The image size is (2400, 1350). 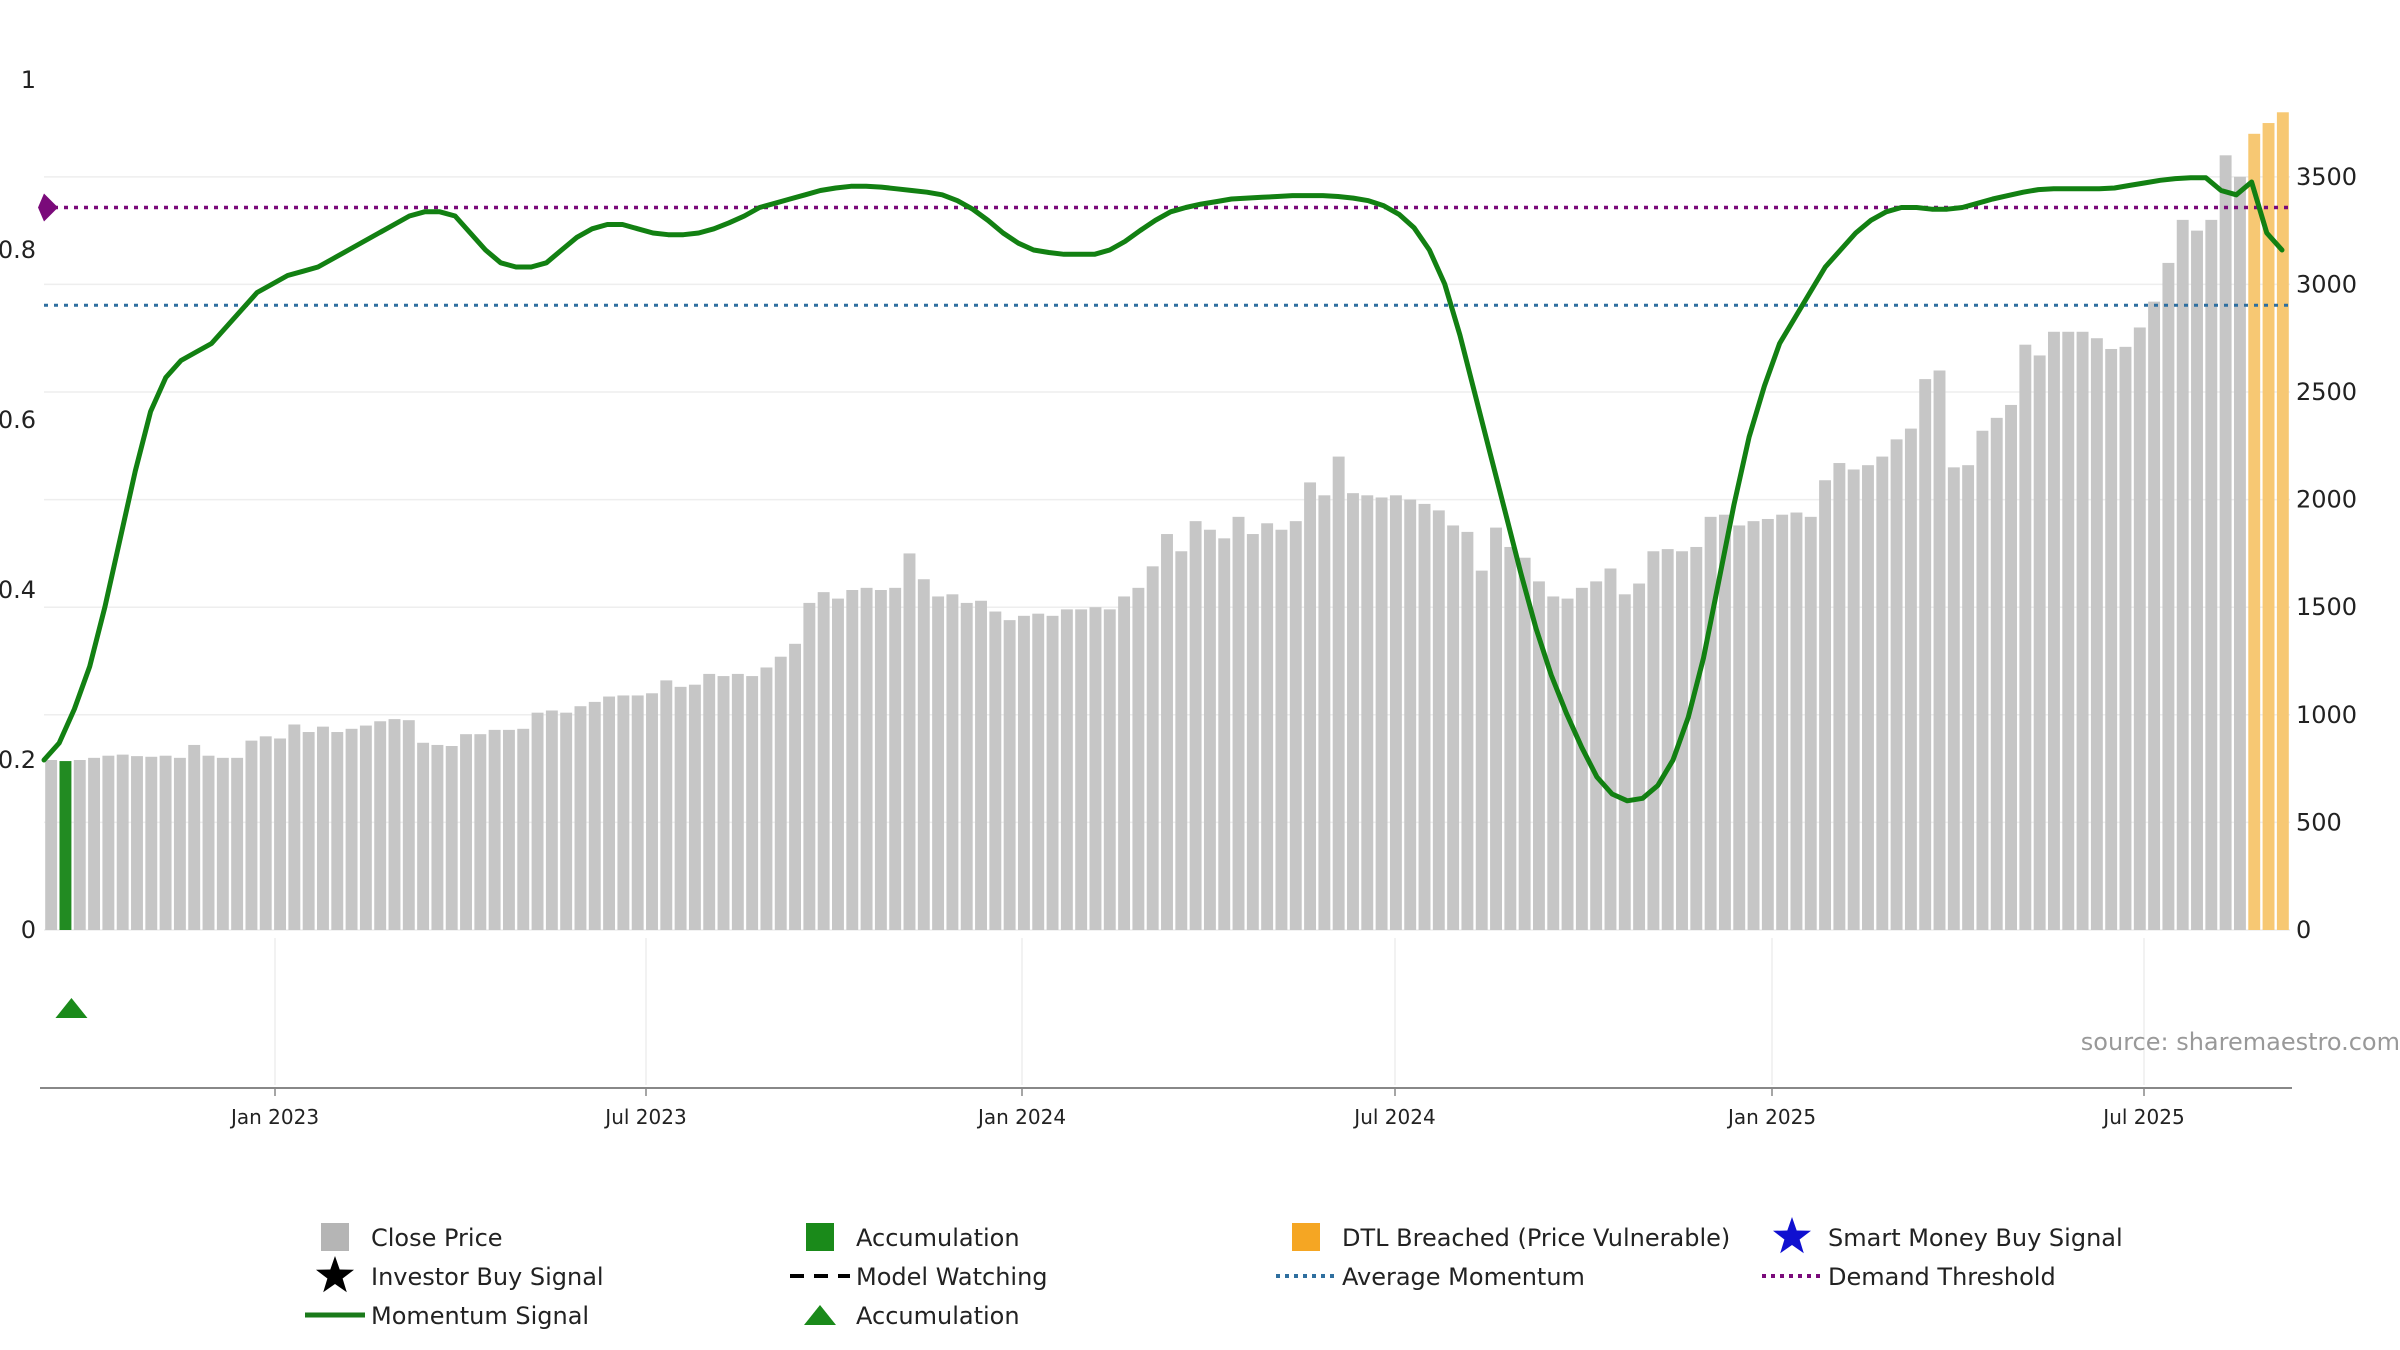 I want to click on x-tick-label: Jan 2025, so click(x=1771, y=1117).